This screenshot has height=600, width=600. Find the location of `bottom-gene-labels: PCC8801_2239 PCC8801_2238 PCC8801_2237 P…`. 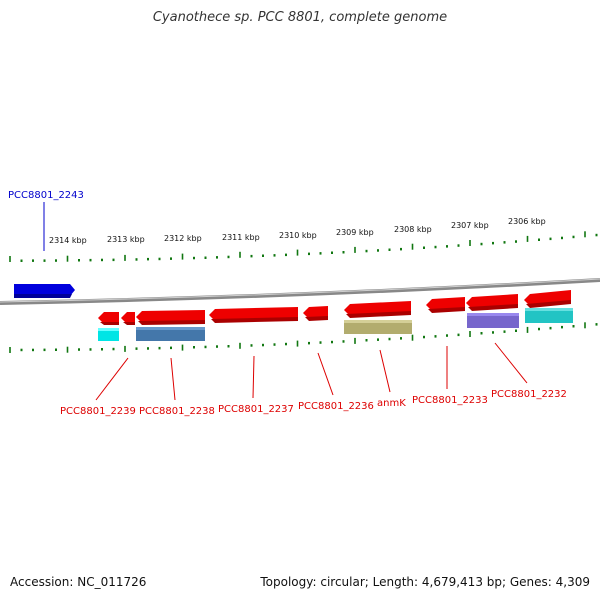

bottom-gene-labels: PCC8801_2239 PCC8801_2238 PCC8801_2237 P… is located at coordinates (313, 403).